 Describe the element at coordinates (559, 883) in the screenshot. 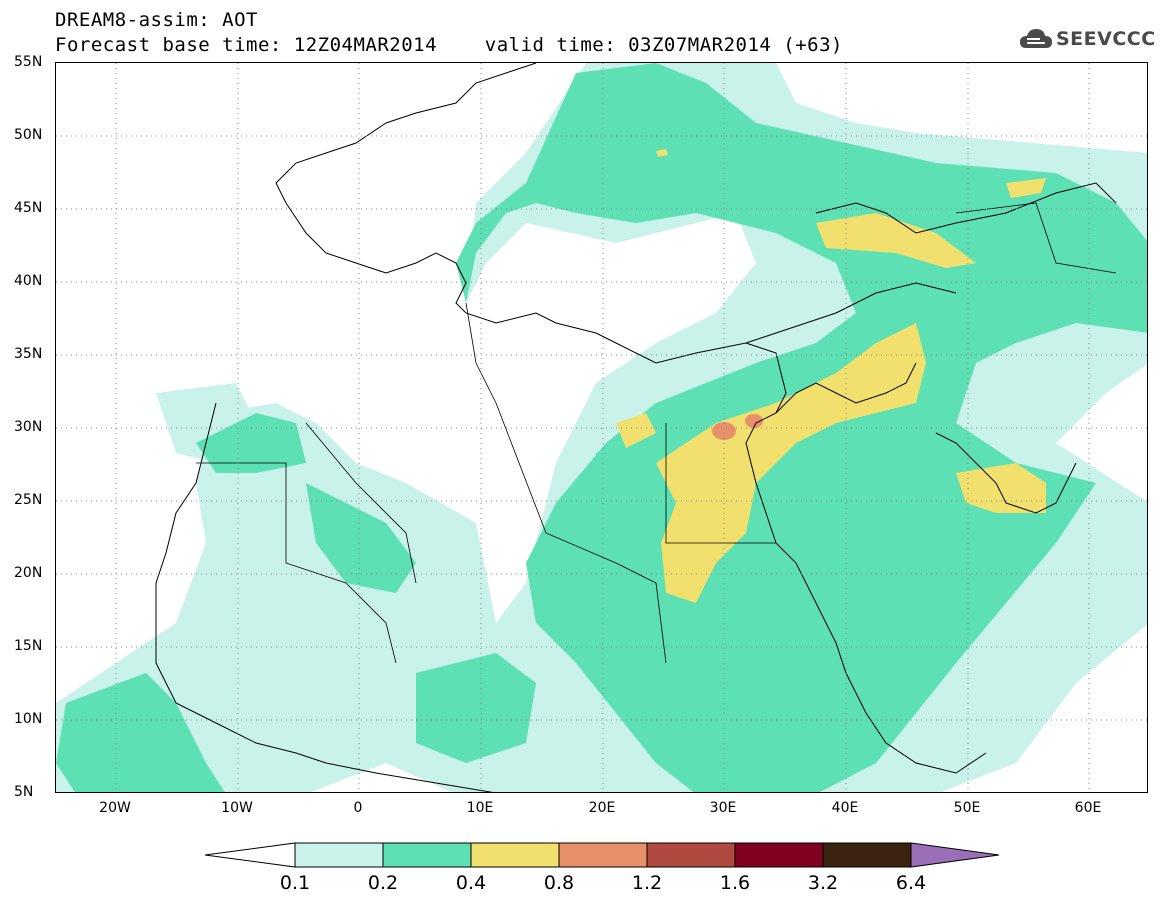

I see `colorbar-label: 0.8` at that location.